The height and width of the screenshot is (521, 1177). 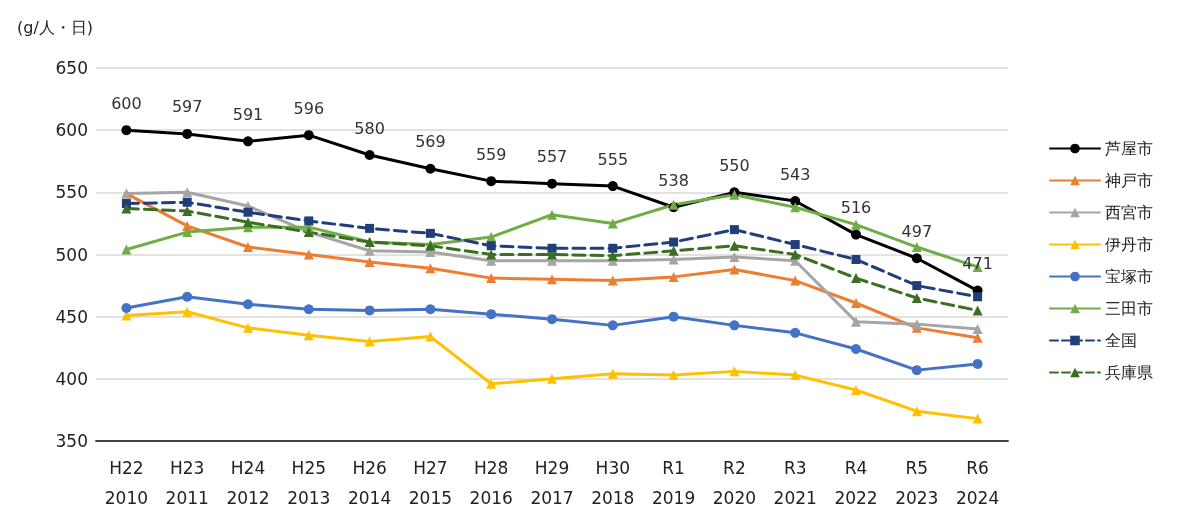 What do you see at coordinates (248, 483) in the screenshot?
I see `x-tick-label: H24 2012` at bounding box center [248, 483].